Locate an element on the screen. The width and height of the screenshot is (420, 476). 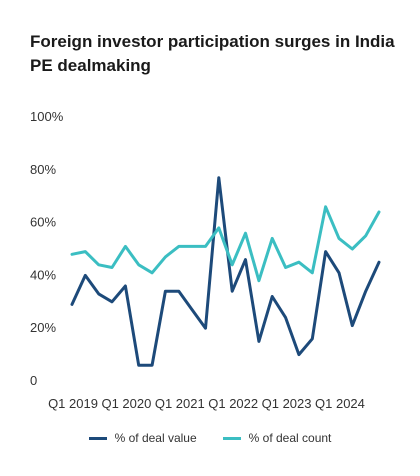
y-tick-label: 60% is located at coordinates (43, 222).